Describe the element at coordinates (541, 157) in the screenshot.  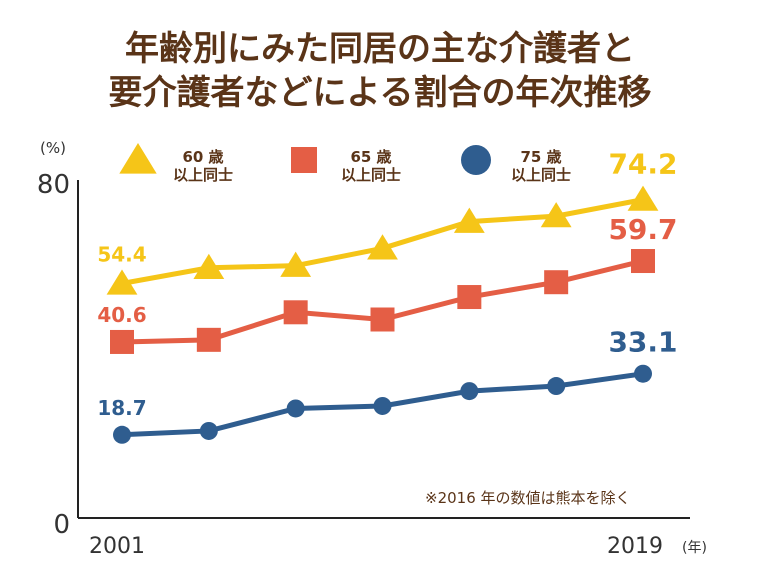
I see `legend-75-line1: 75 歳` at that location.